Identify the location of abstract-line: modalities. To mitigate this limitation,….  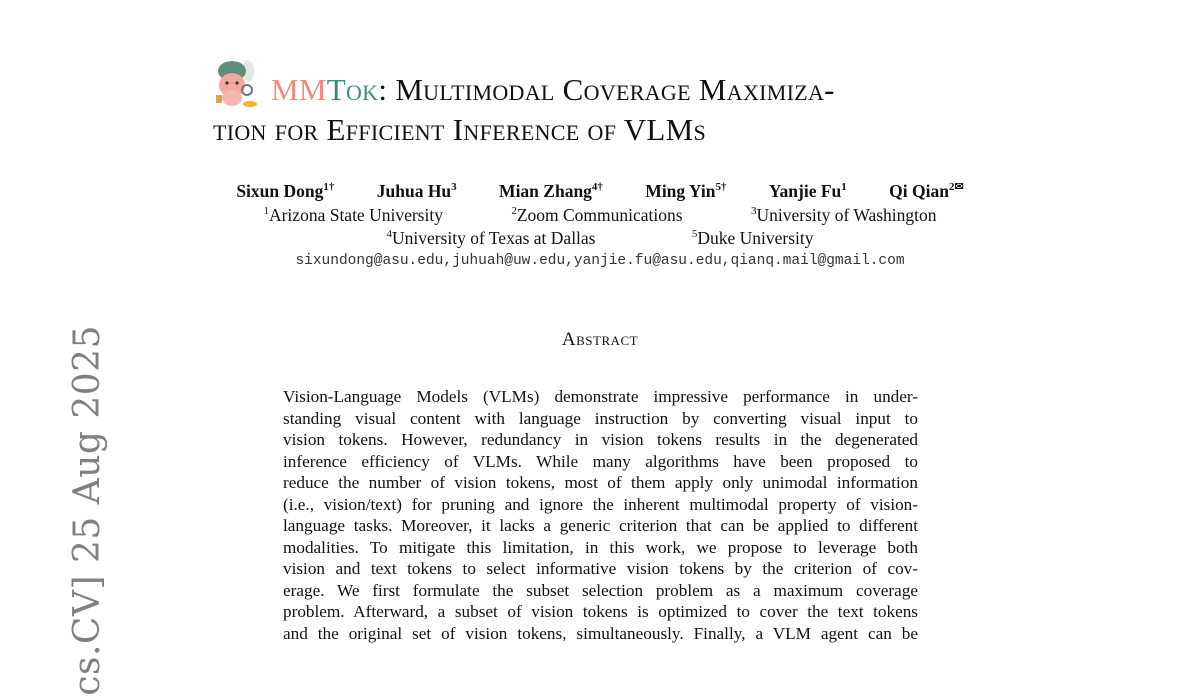
(600, 547).